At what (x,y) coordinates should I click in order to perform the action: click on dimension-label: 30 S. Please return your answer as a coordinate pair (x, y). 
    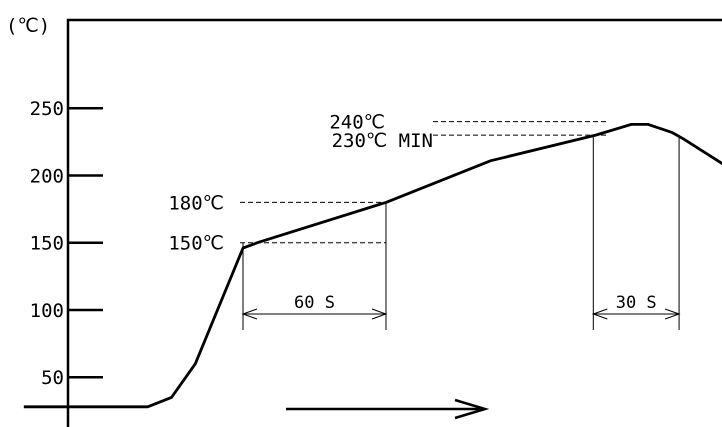
    Looking at the image, I should click on (636, 303).